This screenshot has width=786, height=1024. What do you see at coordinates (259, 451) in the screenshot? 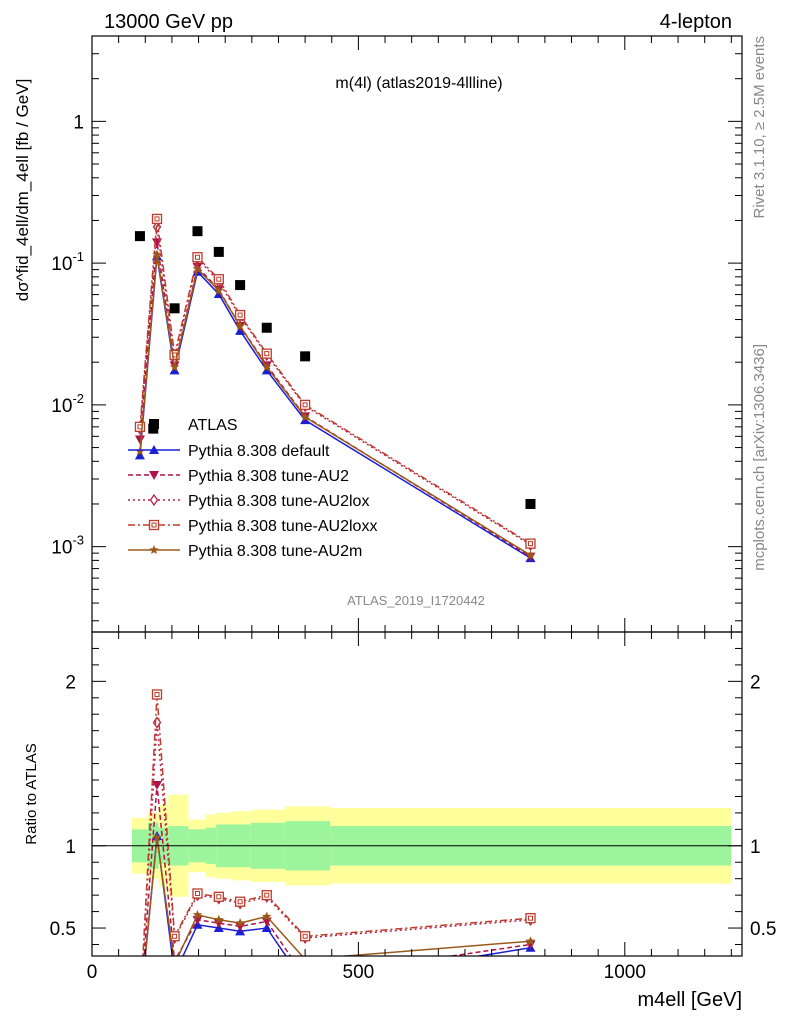
I see `legend-label-pythia-8-308-default: Pythia 8.308 default` at bounding box center [259, 451].